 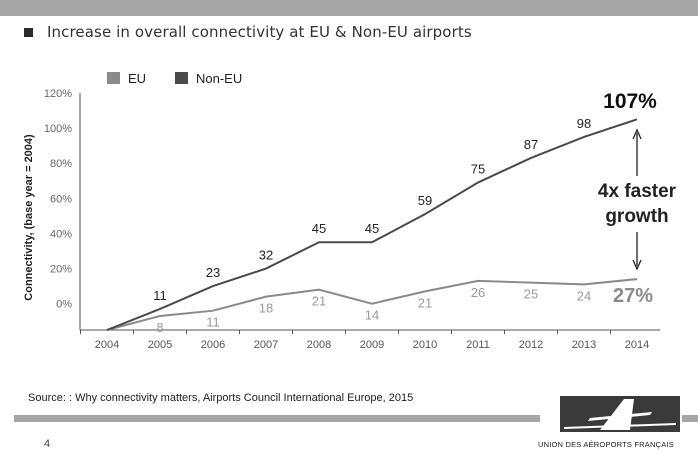 I want to click on eu-data-label: 24, so click(x=584, y=295).